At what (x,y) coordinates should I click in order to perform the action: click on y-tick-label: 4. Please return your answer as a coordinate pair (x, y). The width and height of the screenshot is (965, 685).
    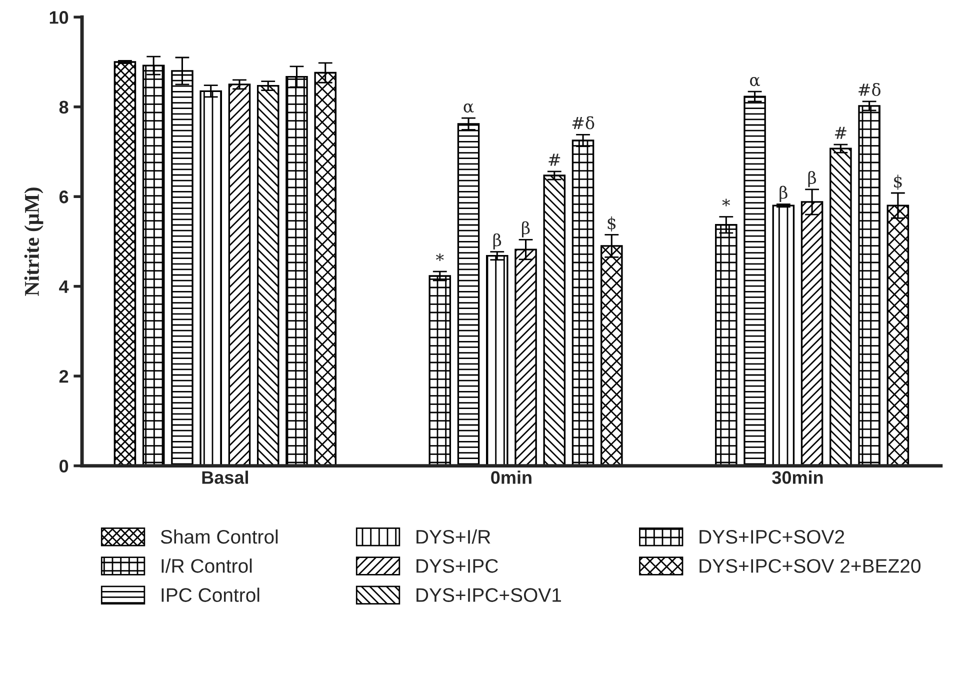
    Looking at the image, I should click on (64, 286).